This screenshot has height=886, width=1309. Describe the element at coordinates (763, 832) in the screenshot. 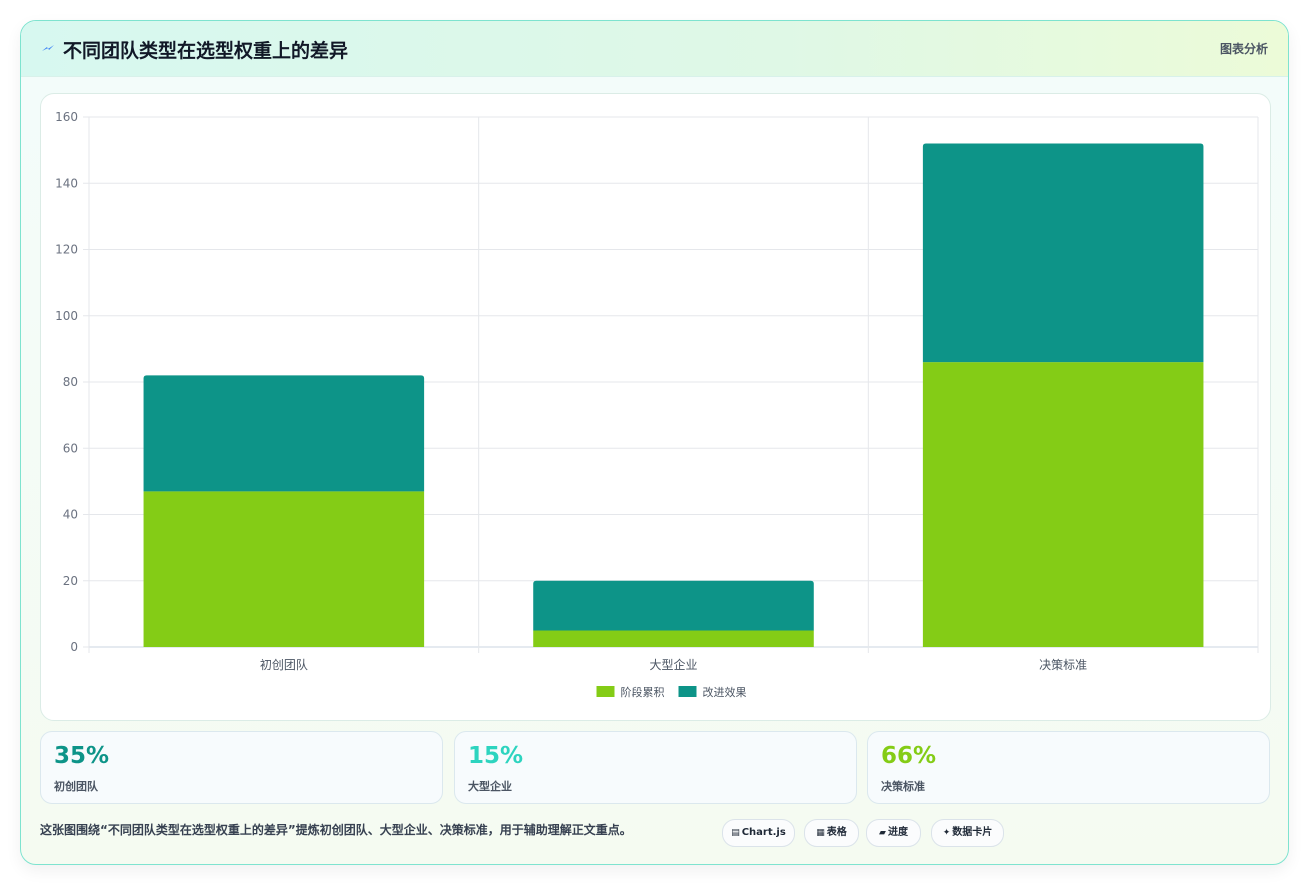

I see `chip-label: Chart.js` at that location.